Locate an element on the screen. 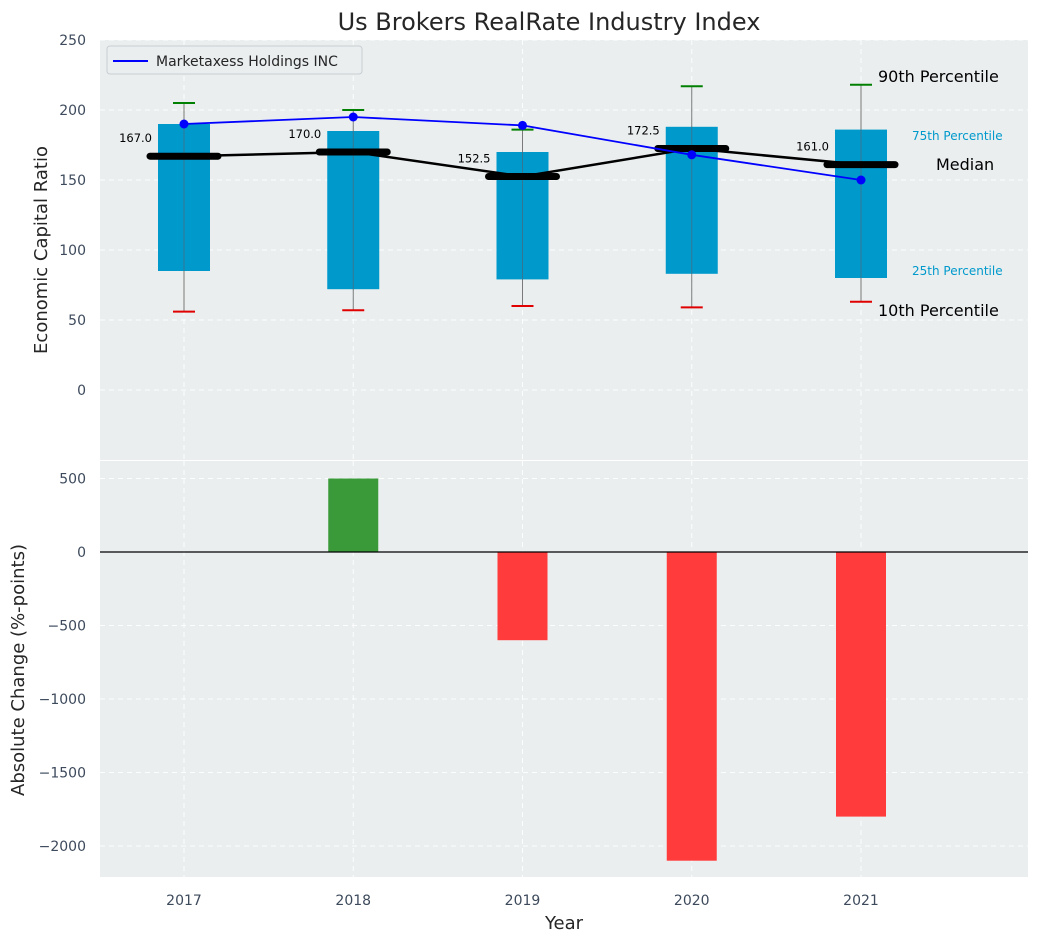  x-tick-labels: 2017 2018 2019 2020 2021 is located at coordinates (522, 901).